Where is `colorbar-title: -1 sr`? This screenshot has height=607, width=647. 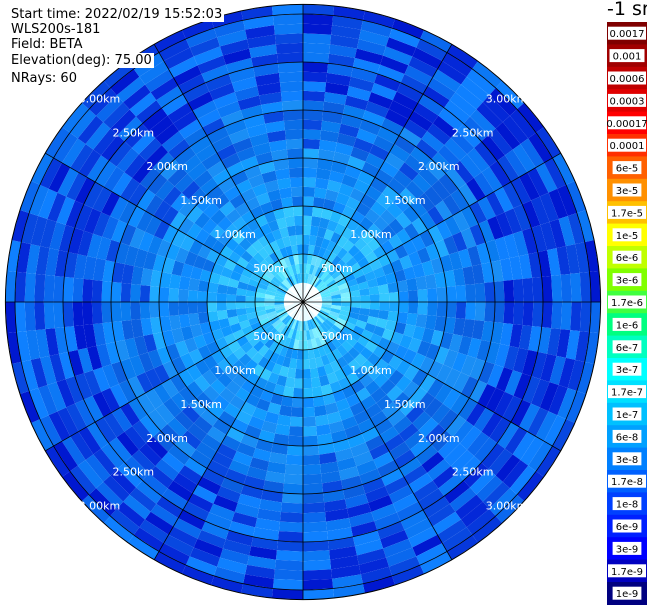
colorbar-title: -1 sr is located at coordinates (627, 10).